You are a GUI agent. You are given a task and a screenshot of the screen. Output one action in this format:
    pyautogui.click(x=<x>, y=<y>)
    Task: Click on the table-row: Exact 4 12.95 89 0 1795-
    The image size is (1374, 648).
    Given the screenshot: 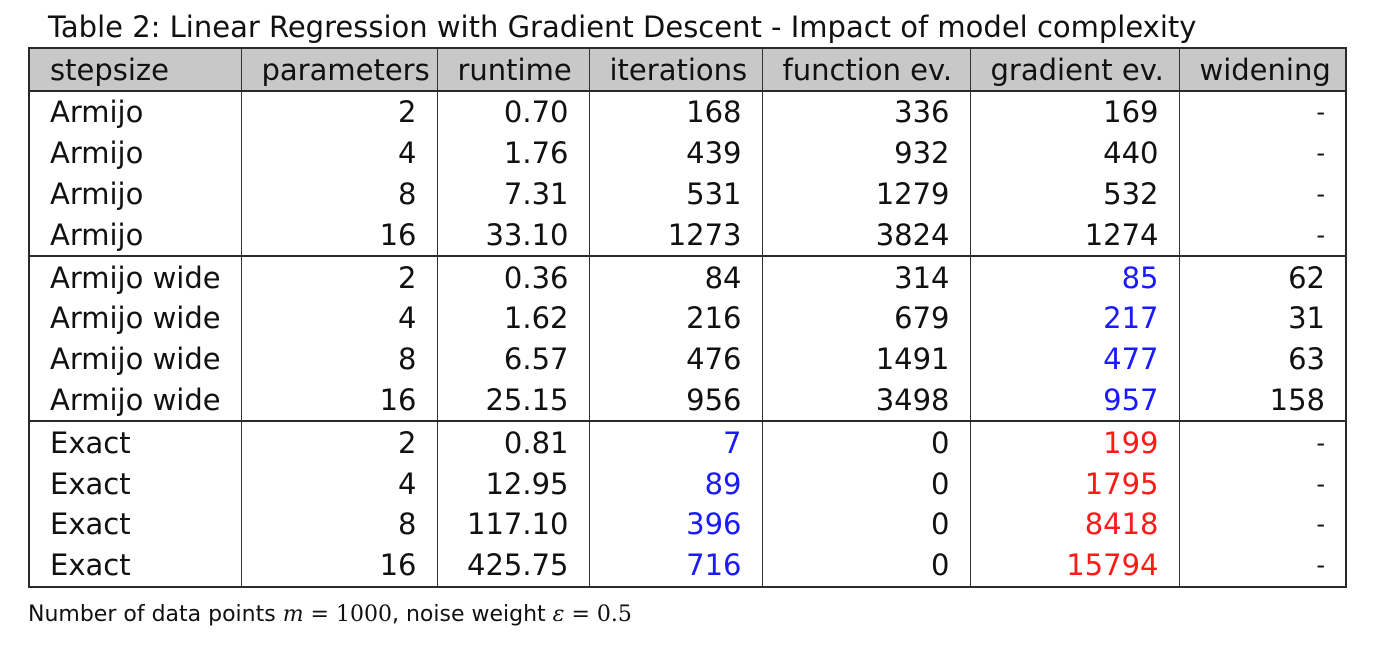 What is the action you would take?
    pyautogui.click(x=687, y=483)
    